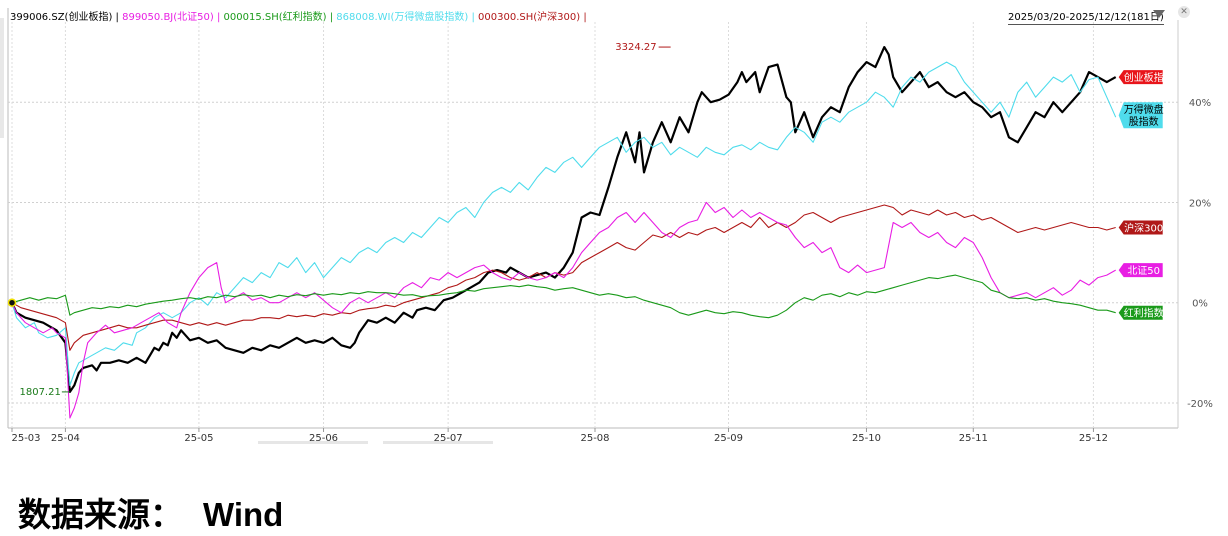 This screenshot has height=536, width=1228. I want to click on x-tick-label: 25-03, so click(25, 438).